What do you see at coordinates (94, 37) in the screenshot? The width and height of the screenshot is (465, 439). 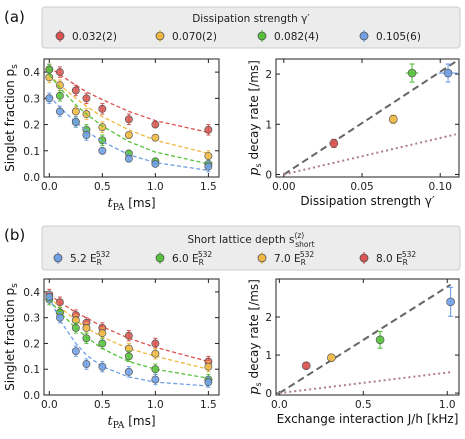 I see `legend-a-entry: 0.032(2)` at bounding box center [94, 37].